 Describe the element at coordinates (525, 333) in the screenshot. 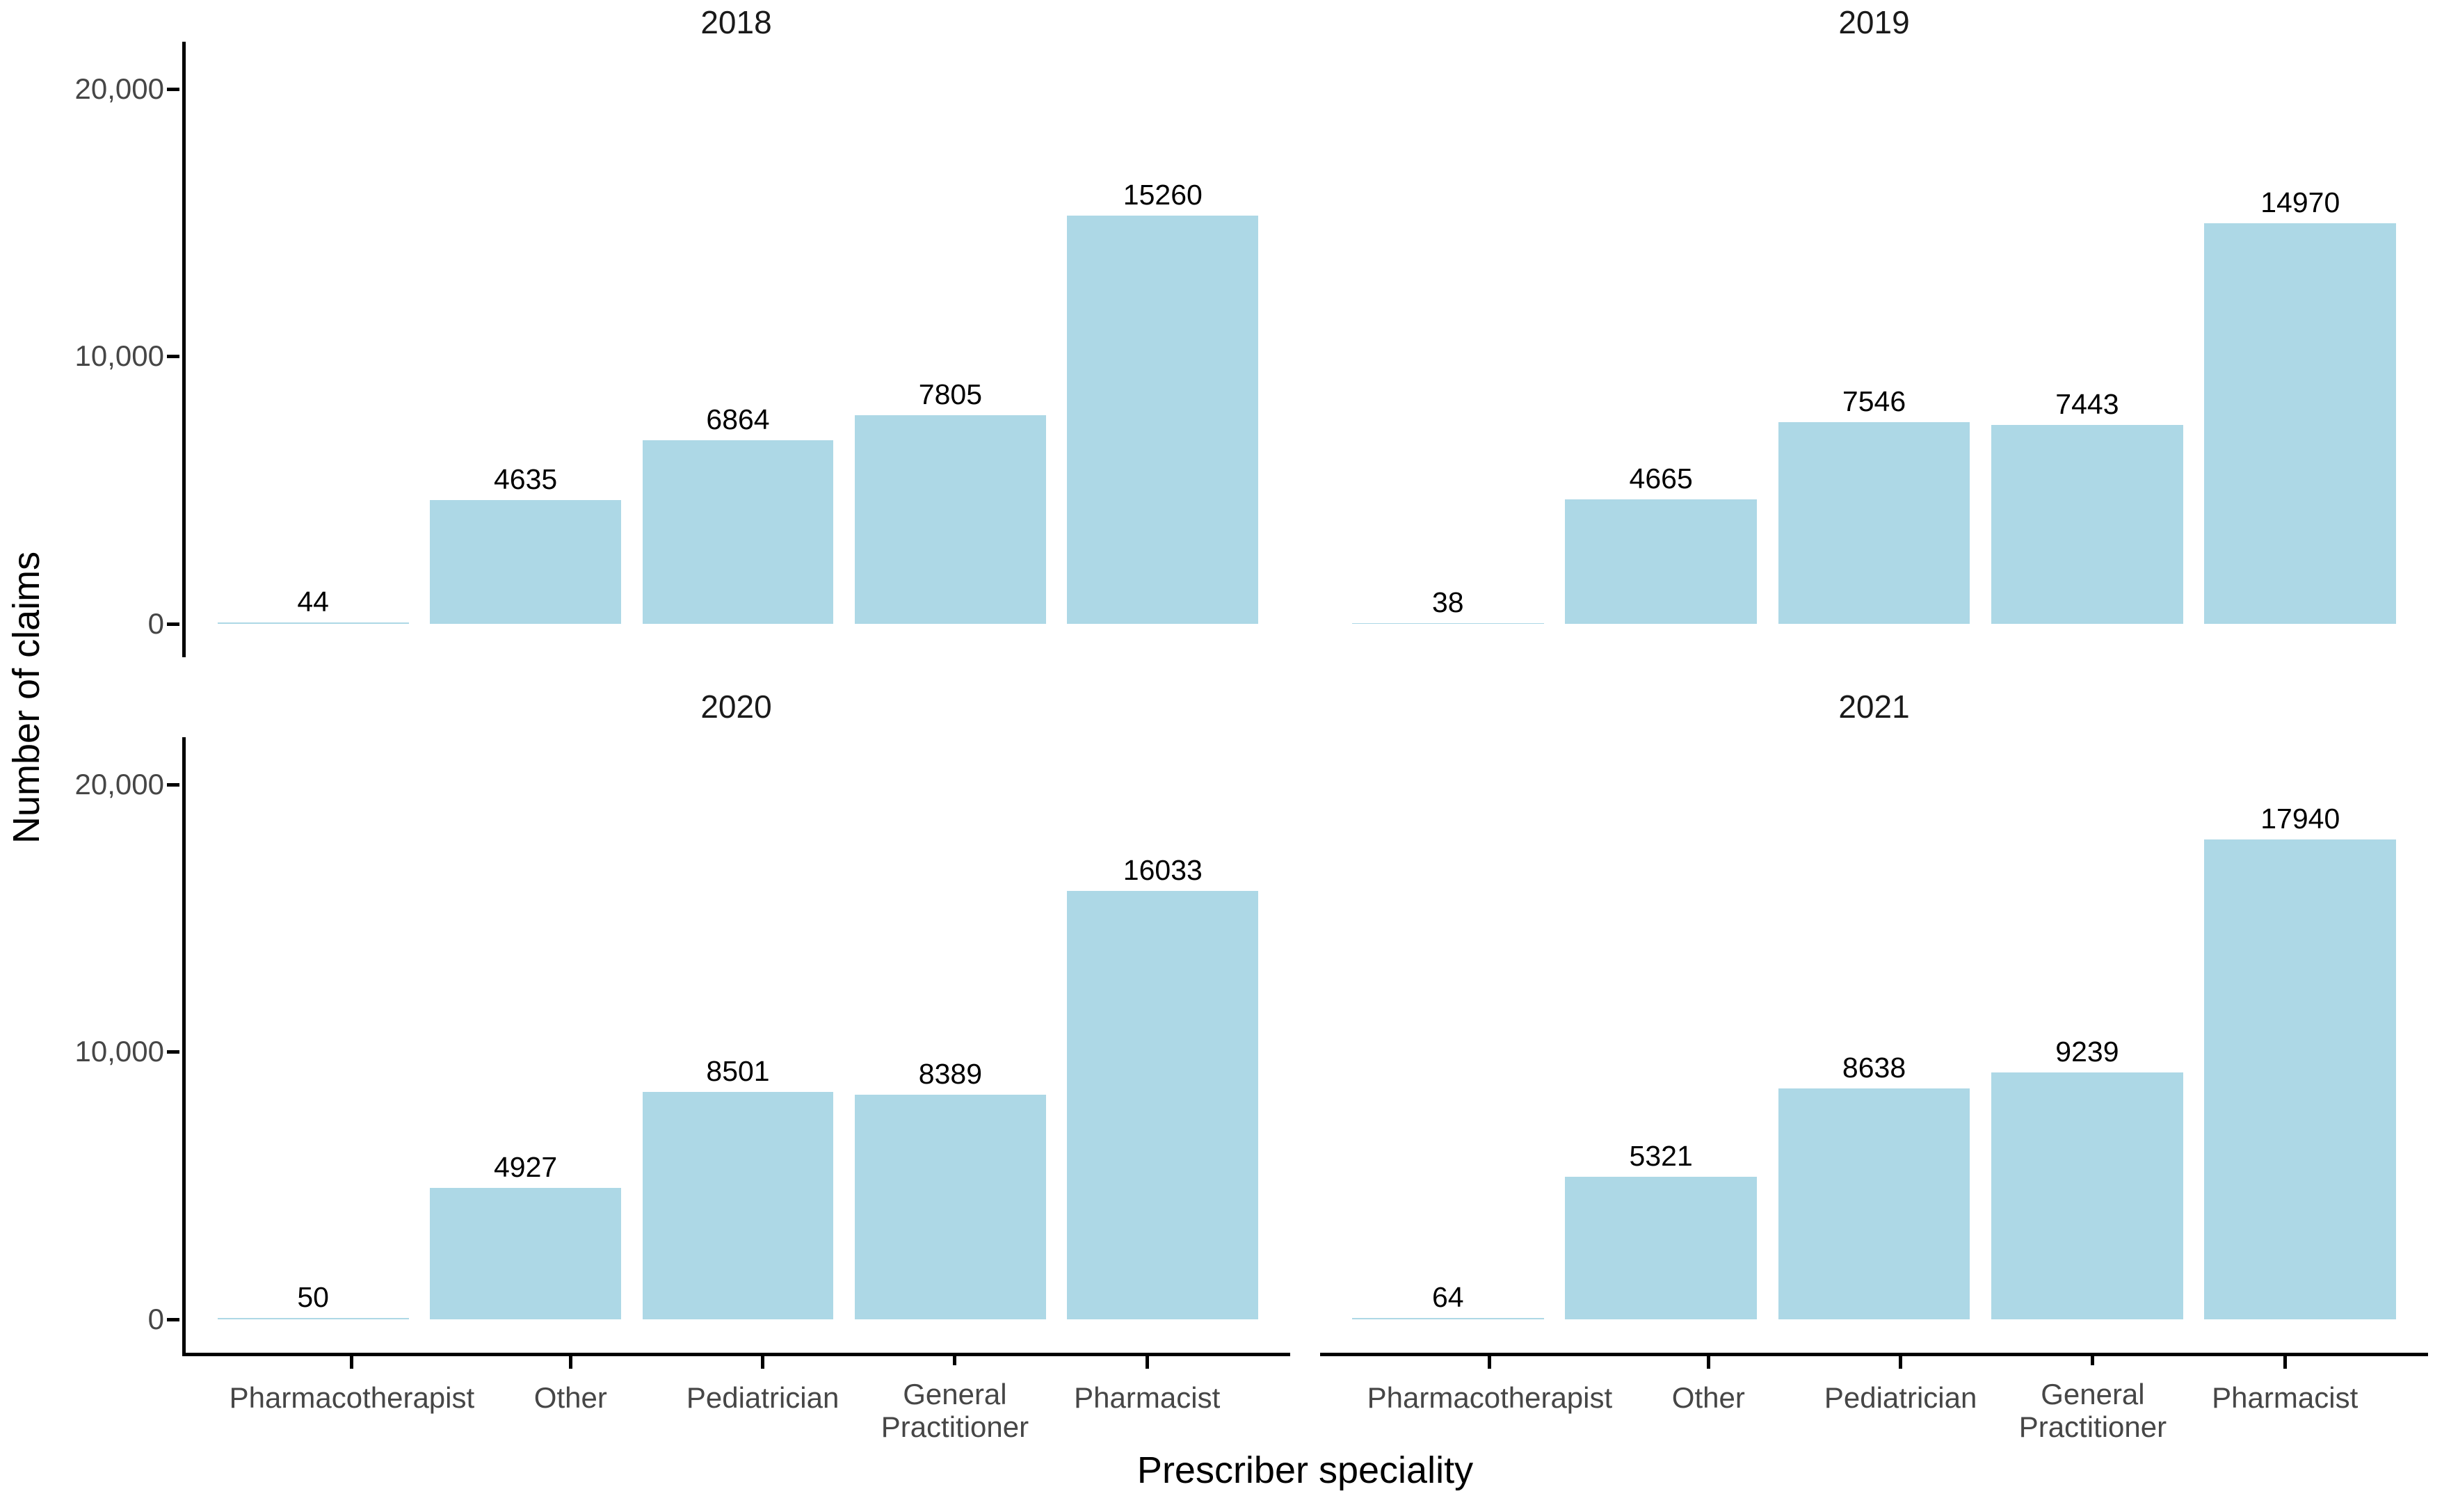

I see `bar-slot-other: 4635` at that location.